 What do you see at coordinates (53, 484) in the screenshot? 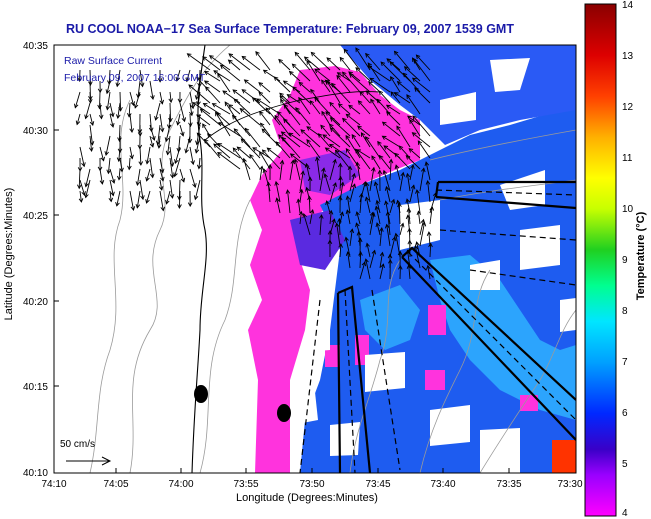
I see `x-tick-label: 74:10` at bounding box center [53, 484].